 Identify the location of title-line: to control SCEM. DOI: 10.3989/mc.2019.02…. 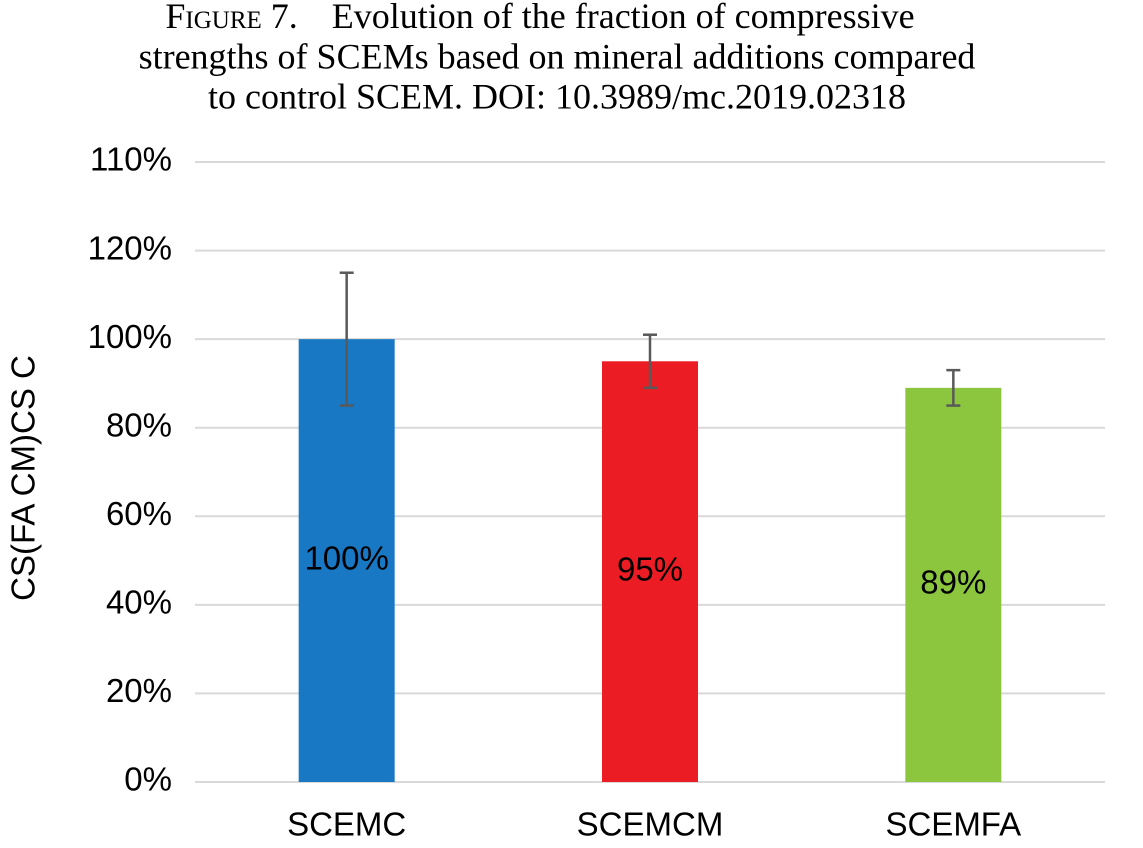
(557, 96).